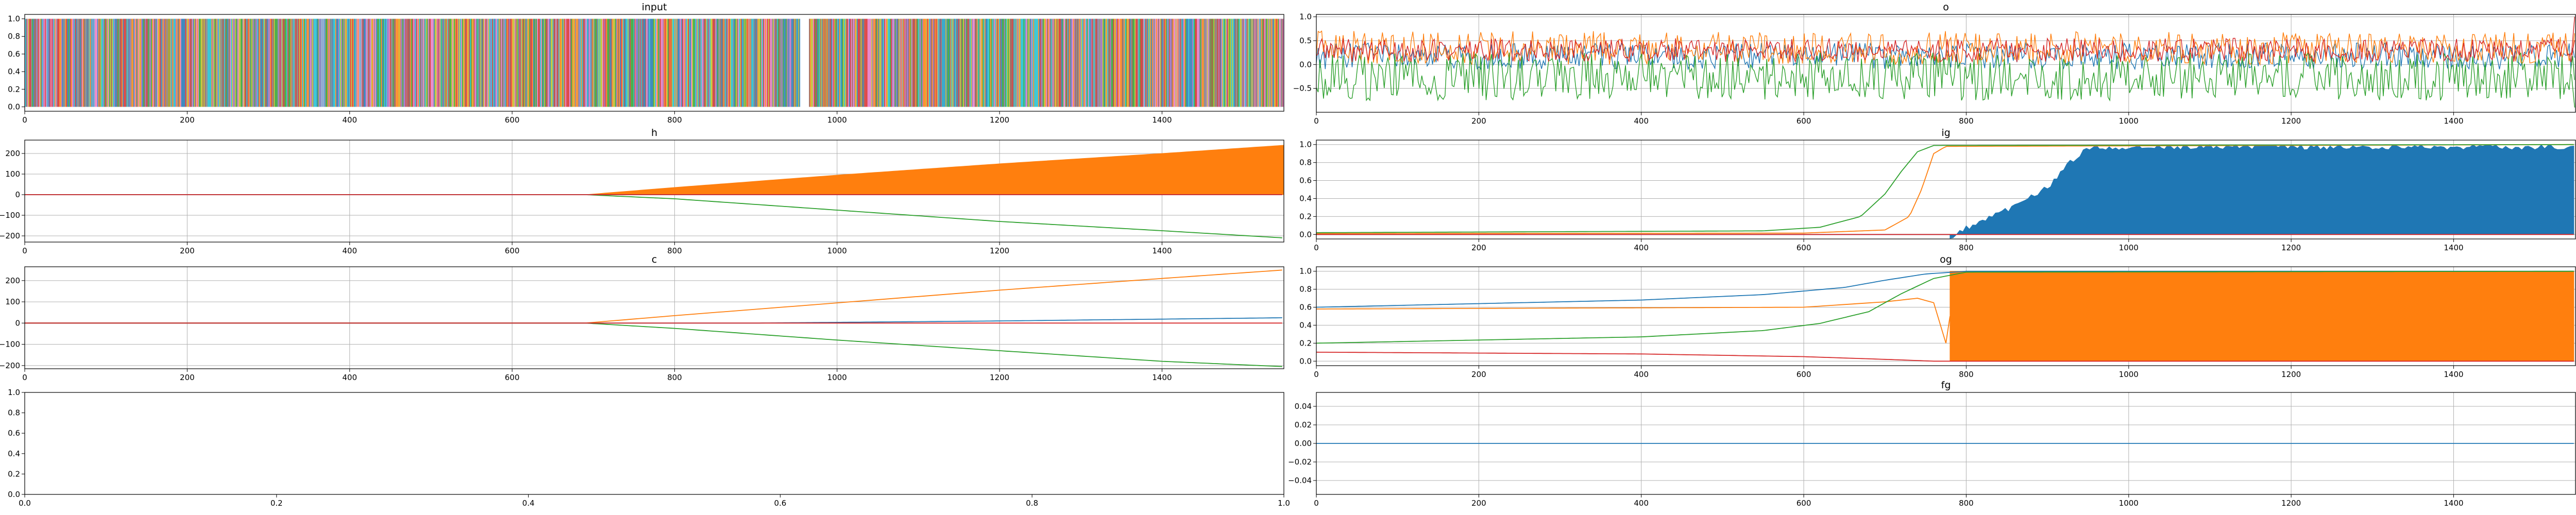  Describe the element at coordinates (1284, 504) in the screenshot. I see `x-tick-label: 1.0` at that location.